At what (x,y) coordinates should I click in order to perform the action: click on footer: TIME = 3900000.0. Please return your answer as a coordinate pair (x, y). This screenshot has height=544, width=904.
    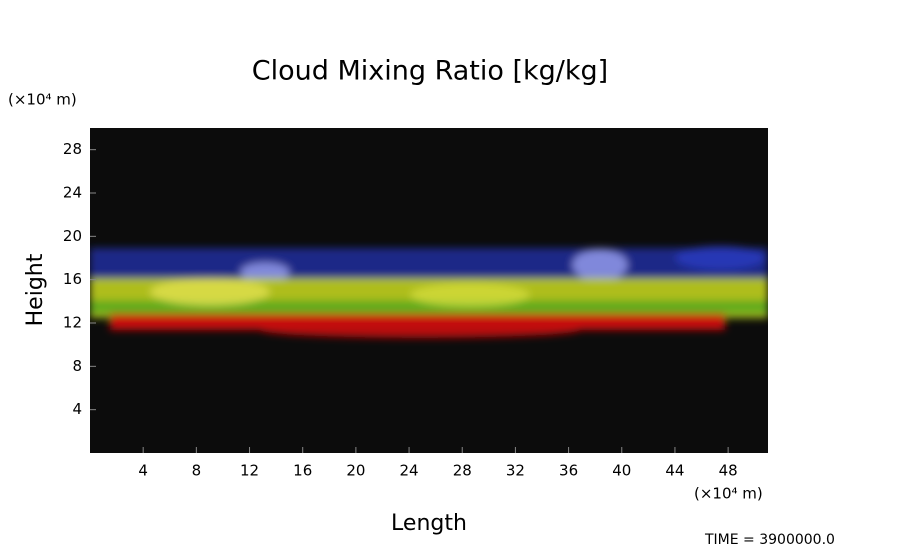
    Looking at the image, I should click on (769, 538).